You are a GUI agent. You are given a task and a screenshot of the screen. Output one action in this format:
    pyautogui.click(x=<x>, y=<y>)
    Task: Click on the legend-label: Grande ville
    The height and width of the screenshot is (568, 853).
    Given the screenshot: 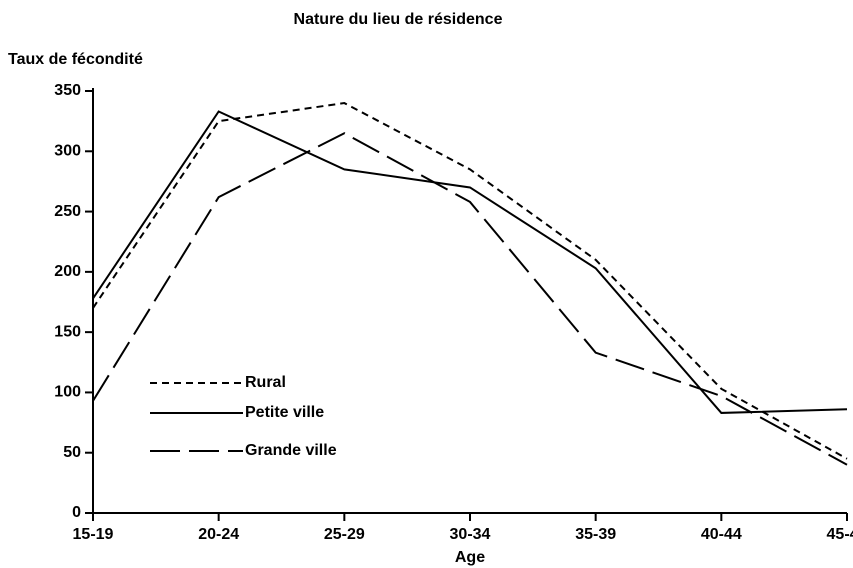 What is the action you would take?
    pyautogui.click(x=291, y=450)
    